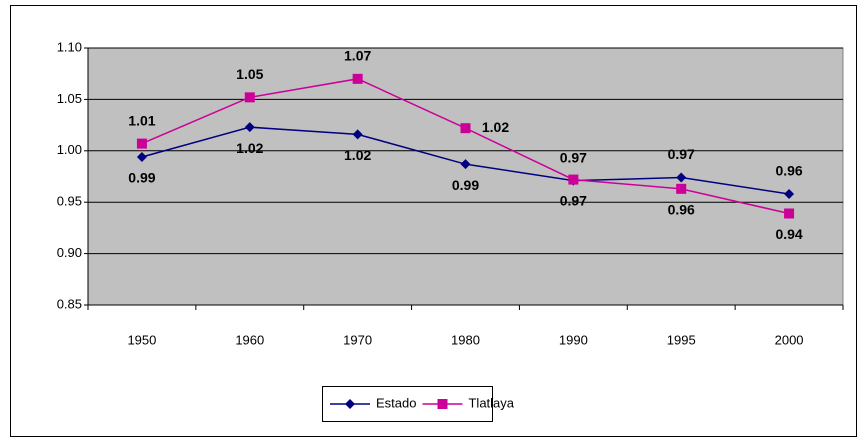  I want to click on legend: Estado Tlatlaya, so click(418, 404).